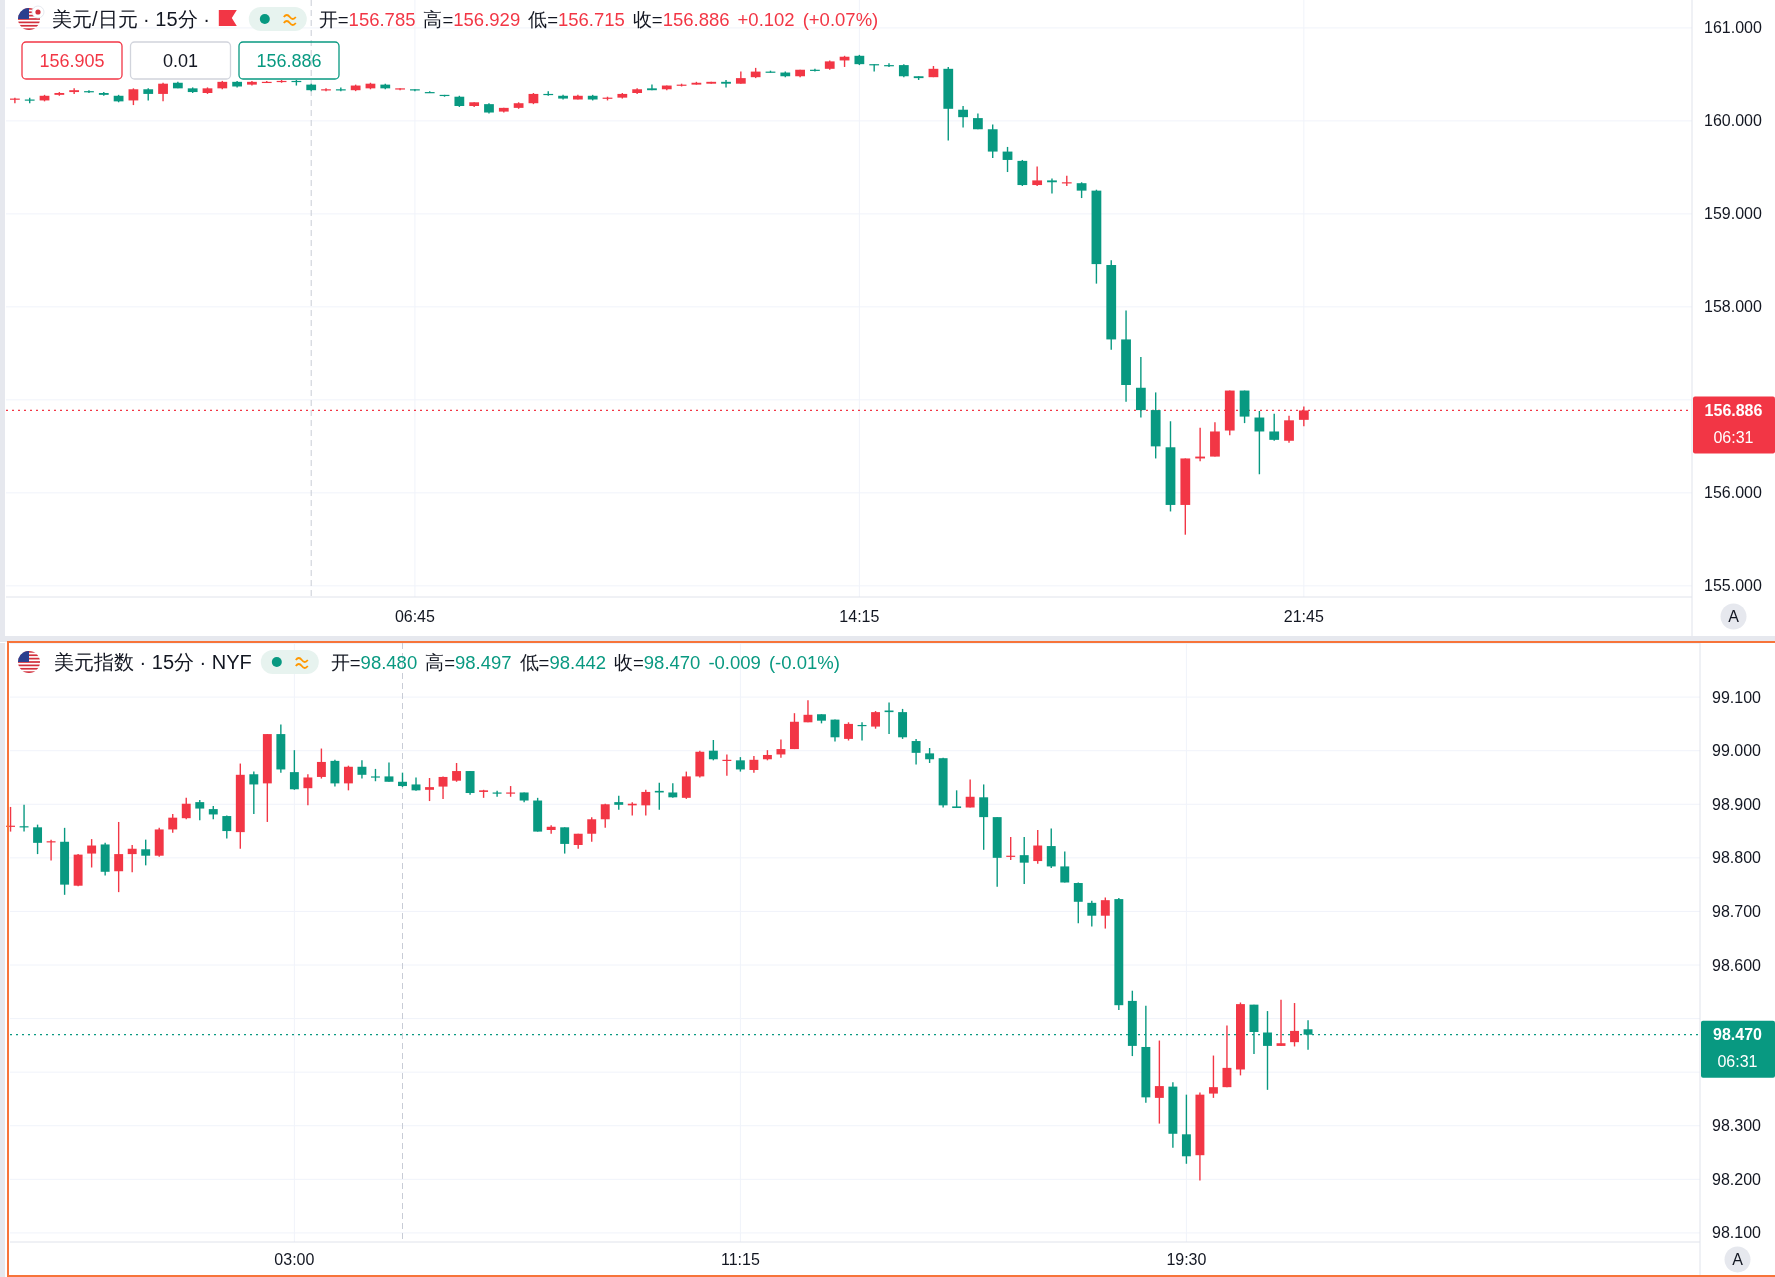 The width and height of the screenshot is (1775, 1277). I want to click on y-tick-label: 98.100, so click(1737, 1233).